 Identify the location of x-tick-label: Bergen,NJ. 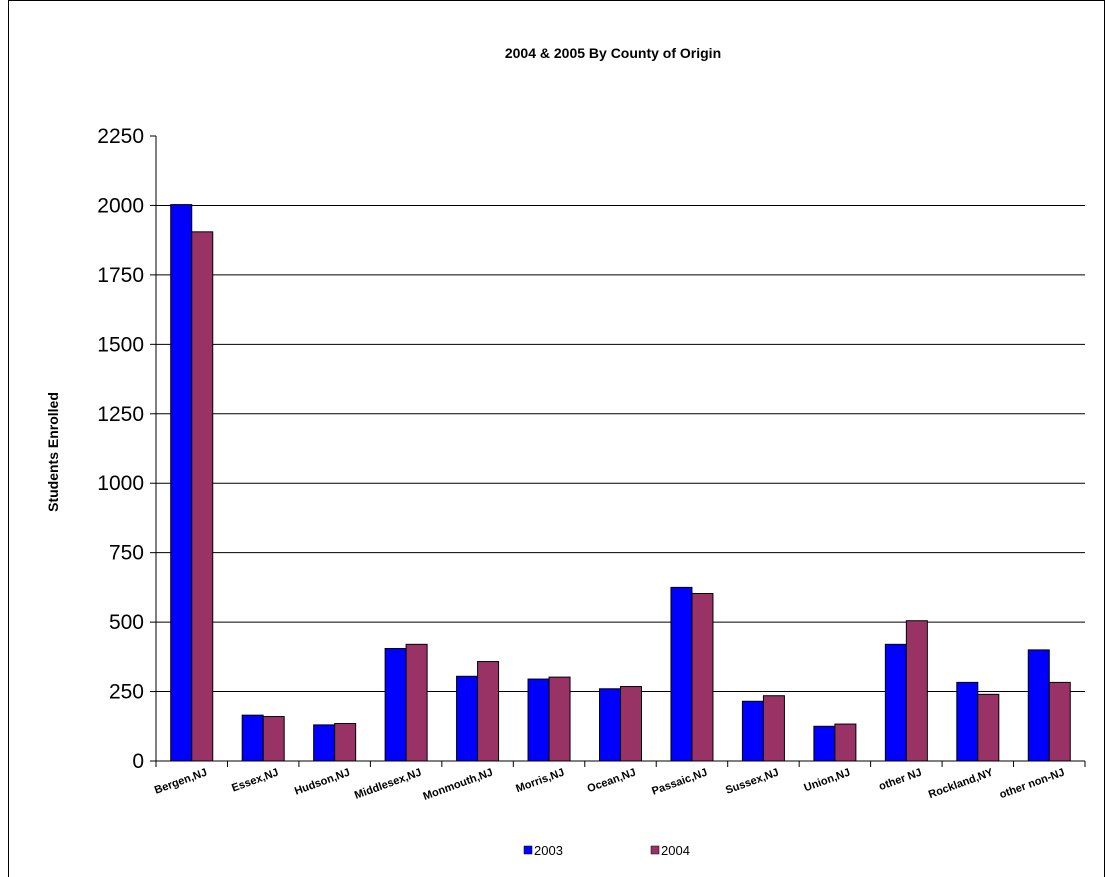
(181, 782).